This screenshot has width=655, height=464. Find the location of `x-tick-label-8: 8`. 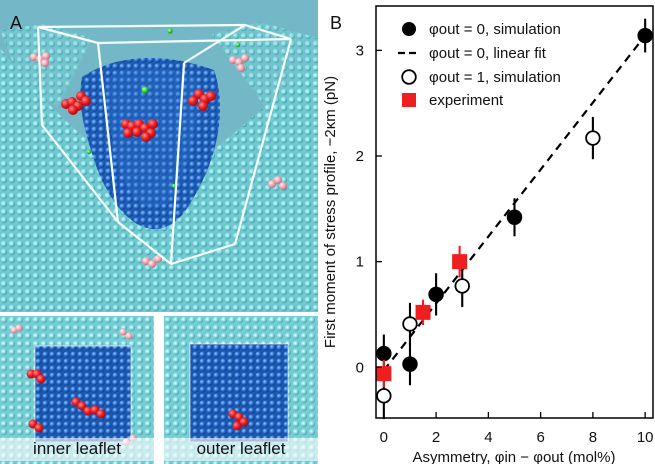

x-tick-label-8: 8 is located at coordinates (593, 437).